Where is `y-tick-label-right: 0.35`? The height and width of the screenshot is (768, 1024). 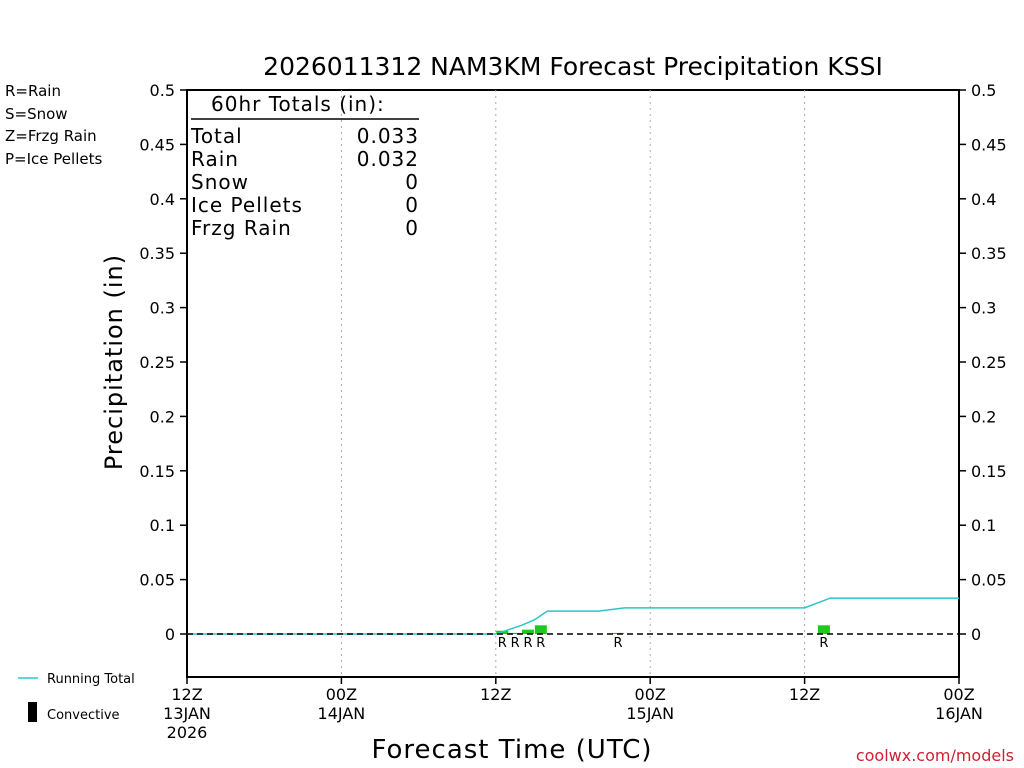 y-tick-label-right: 0.35 is located at coordinates (989, 253).